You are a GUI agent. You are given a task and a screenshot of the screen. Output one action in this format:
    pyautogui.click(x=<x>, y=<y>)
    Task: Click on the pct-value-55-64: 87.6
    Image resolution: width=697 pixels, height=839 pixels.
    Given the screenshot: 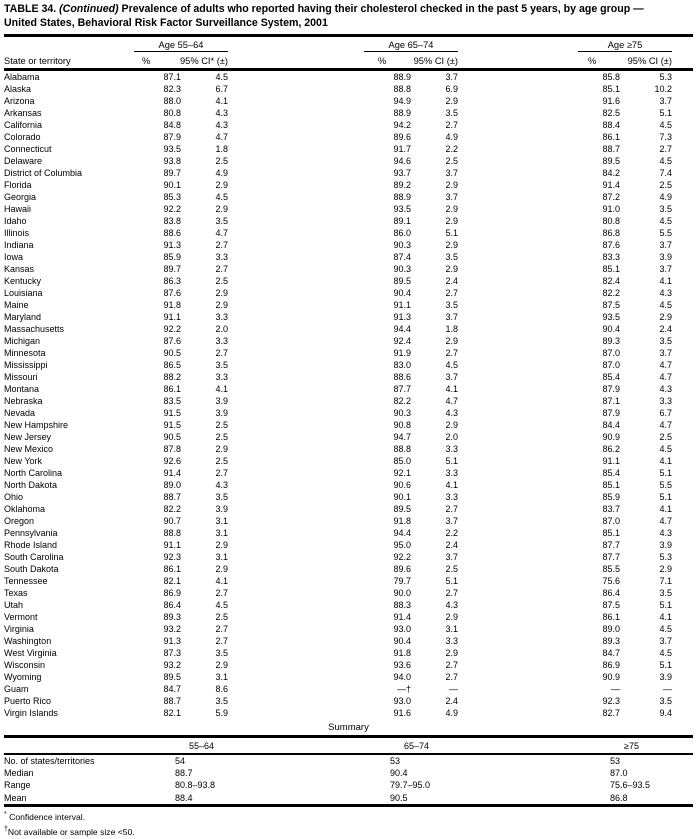 What is the action you would take?
    pyautogui.click(x=172, y=340)
    